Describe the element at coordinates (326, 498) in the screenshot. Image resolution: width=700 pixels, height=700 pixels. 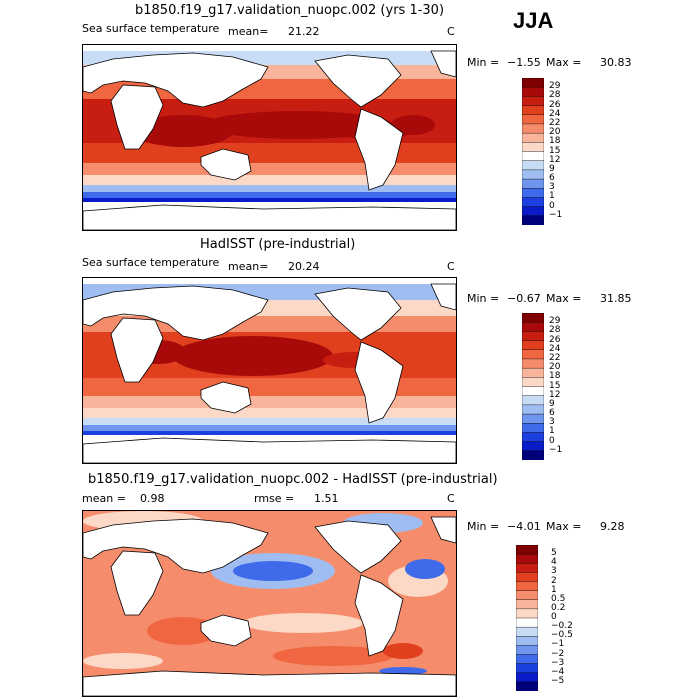
I see `panel3-rmse-value: 1.51` at that location.